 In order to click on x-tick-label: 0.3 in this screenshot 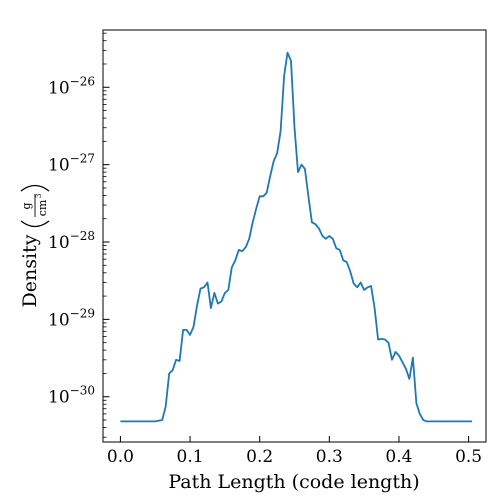, I will do `click(329, 457)`.